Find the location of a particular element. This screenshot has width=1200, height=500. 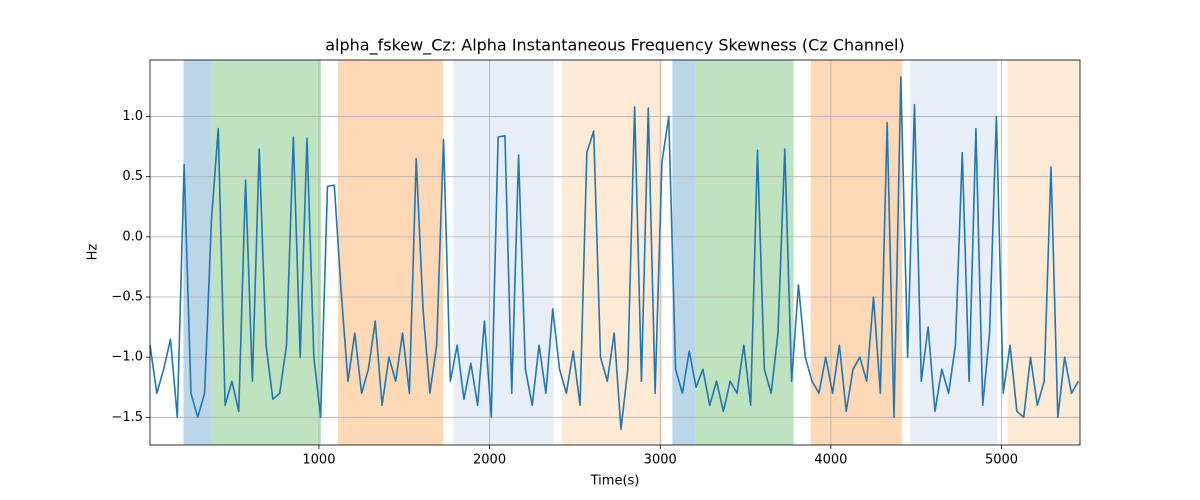

x-tick-label: 3000 is located at coordinates (660, 460).